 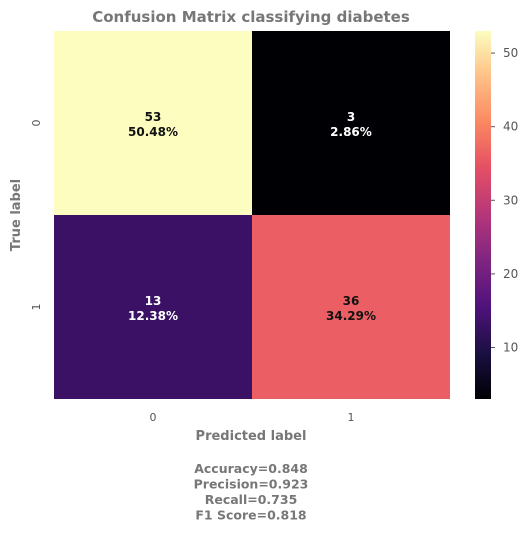 I want to click on cell-percent-0-0: 50.48%, so click(x=153, y=132).